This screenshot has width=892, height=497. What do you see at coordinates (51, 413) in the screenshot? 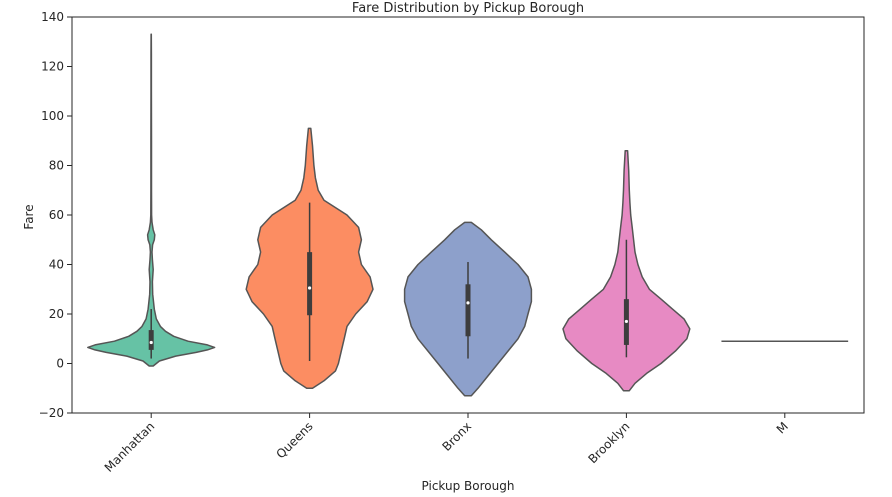
I see `y-tick-label: −20` at bounding box center [51, 413].